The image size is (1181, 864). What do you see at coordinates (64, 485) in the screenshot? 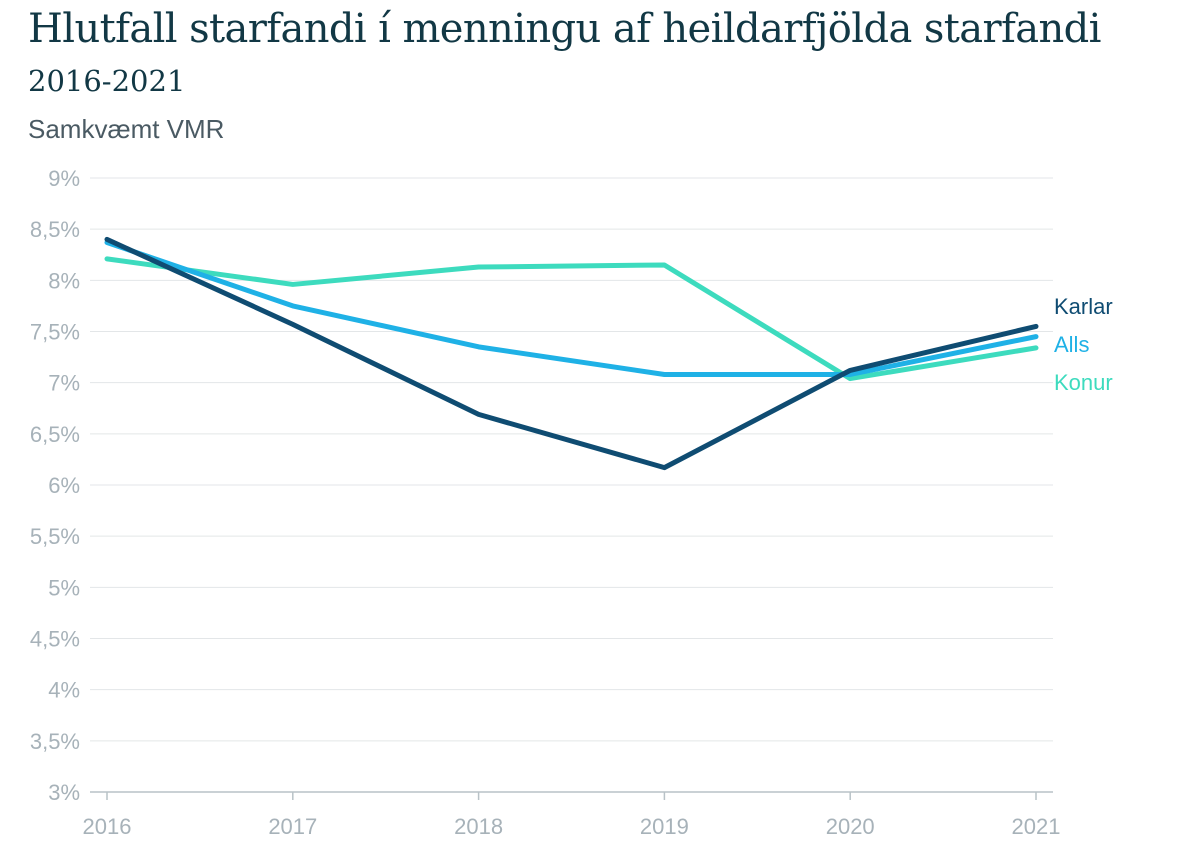
I see `y-tick-label: 6%` at bounding box center [64, 485].